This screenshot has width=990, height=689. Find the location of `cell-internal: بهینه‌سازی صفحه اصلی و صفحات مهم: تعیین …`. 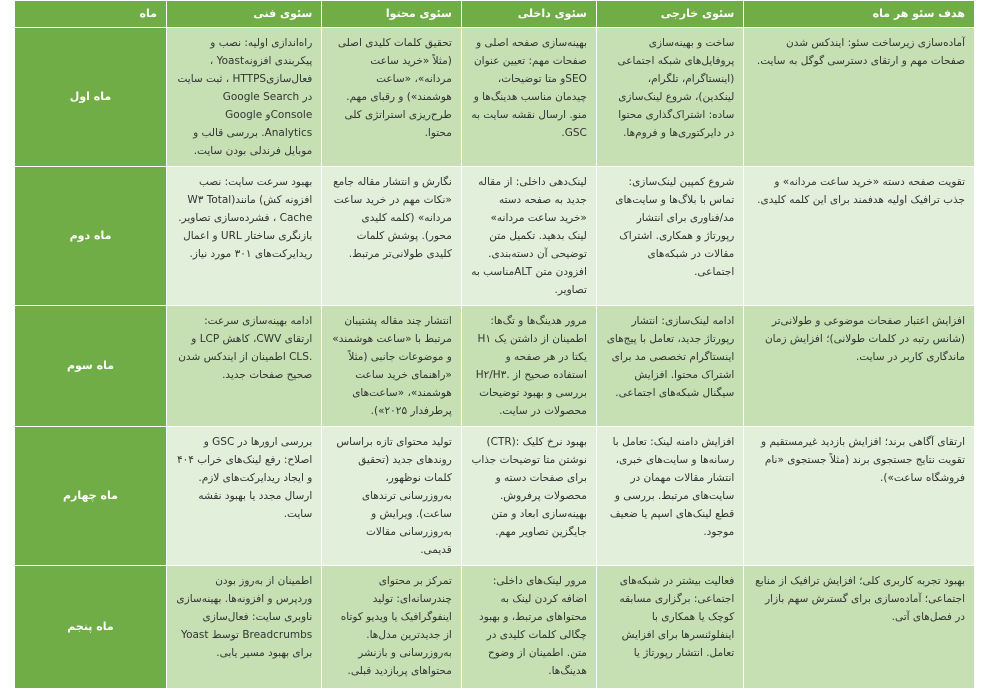

cell-internal: بهینه‌سازی صفحه اصلی و صفحات مهم: تعیین … is located at coordinates (528, 97).